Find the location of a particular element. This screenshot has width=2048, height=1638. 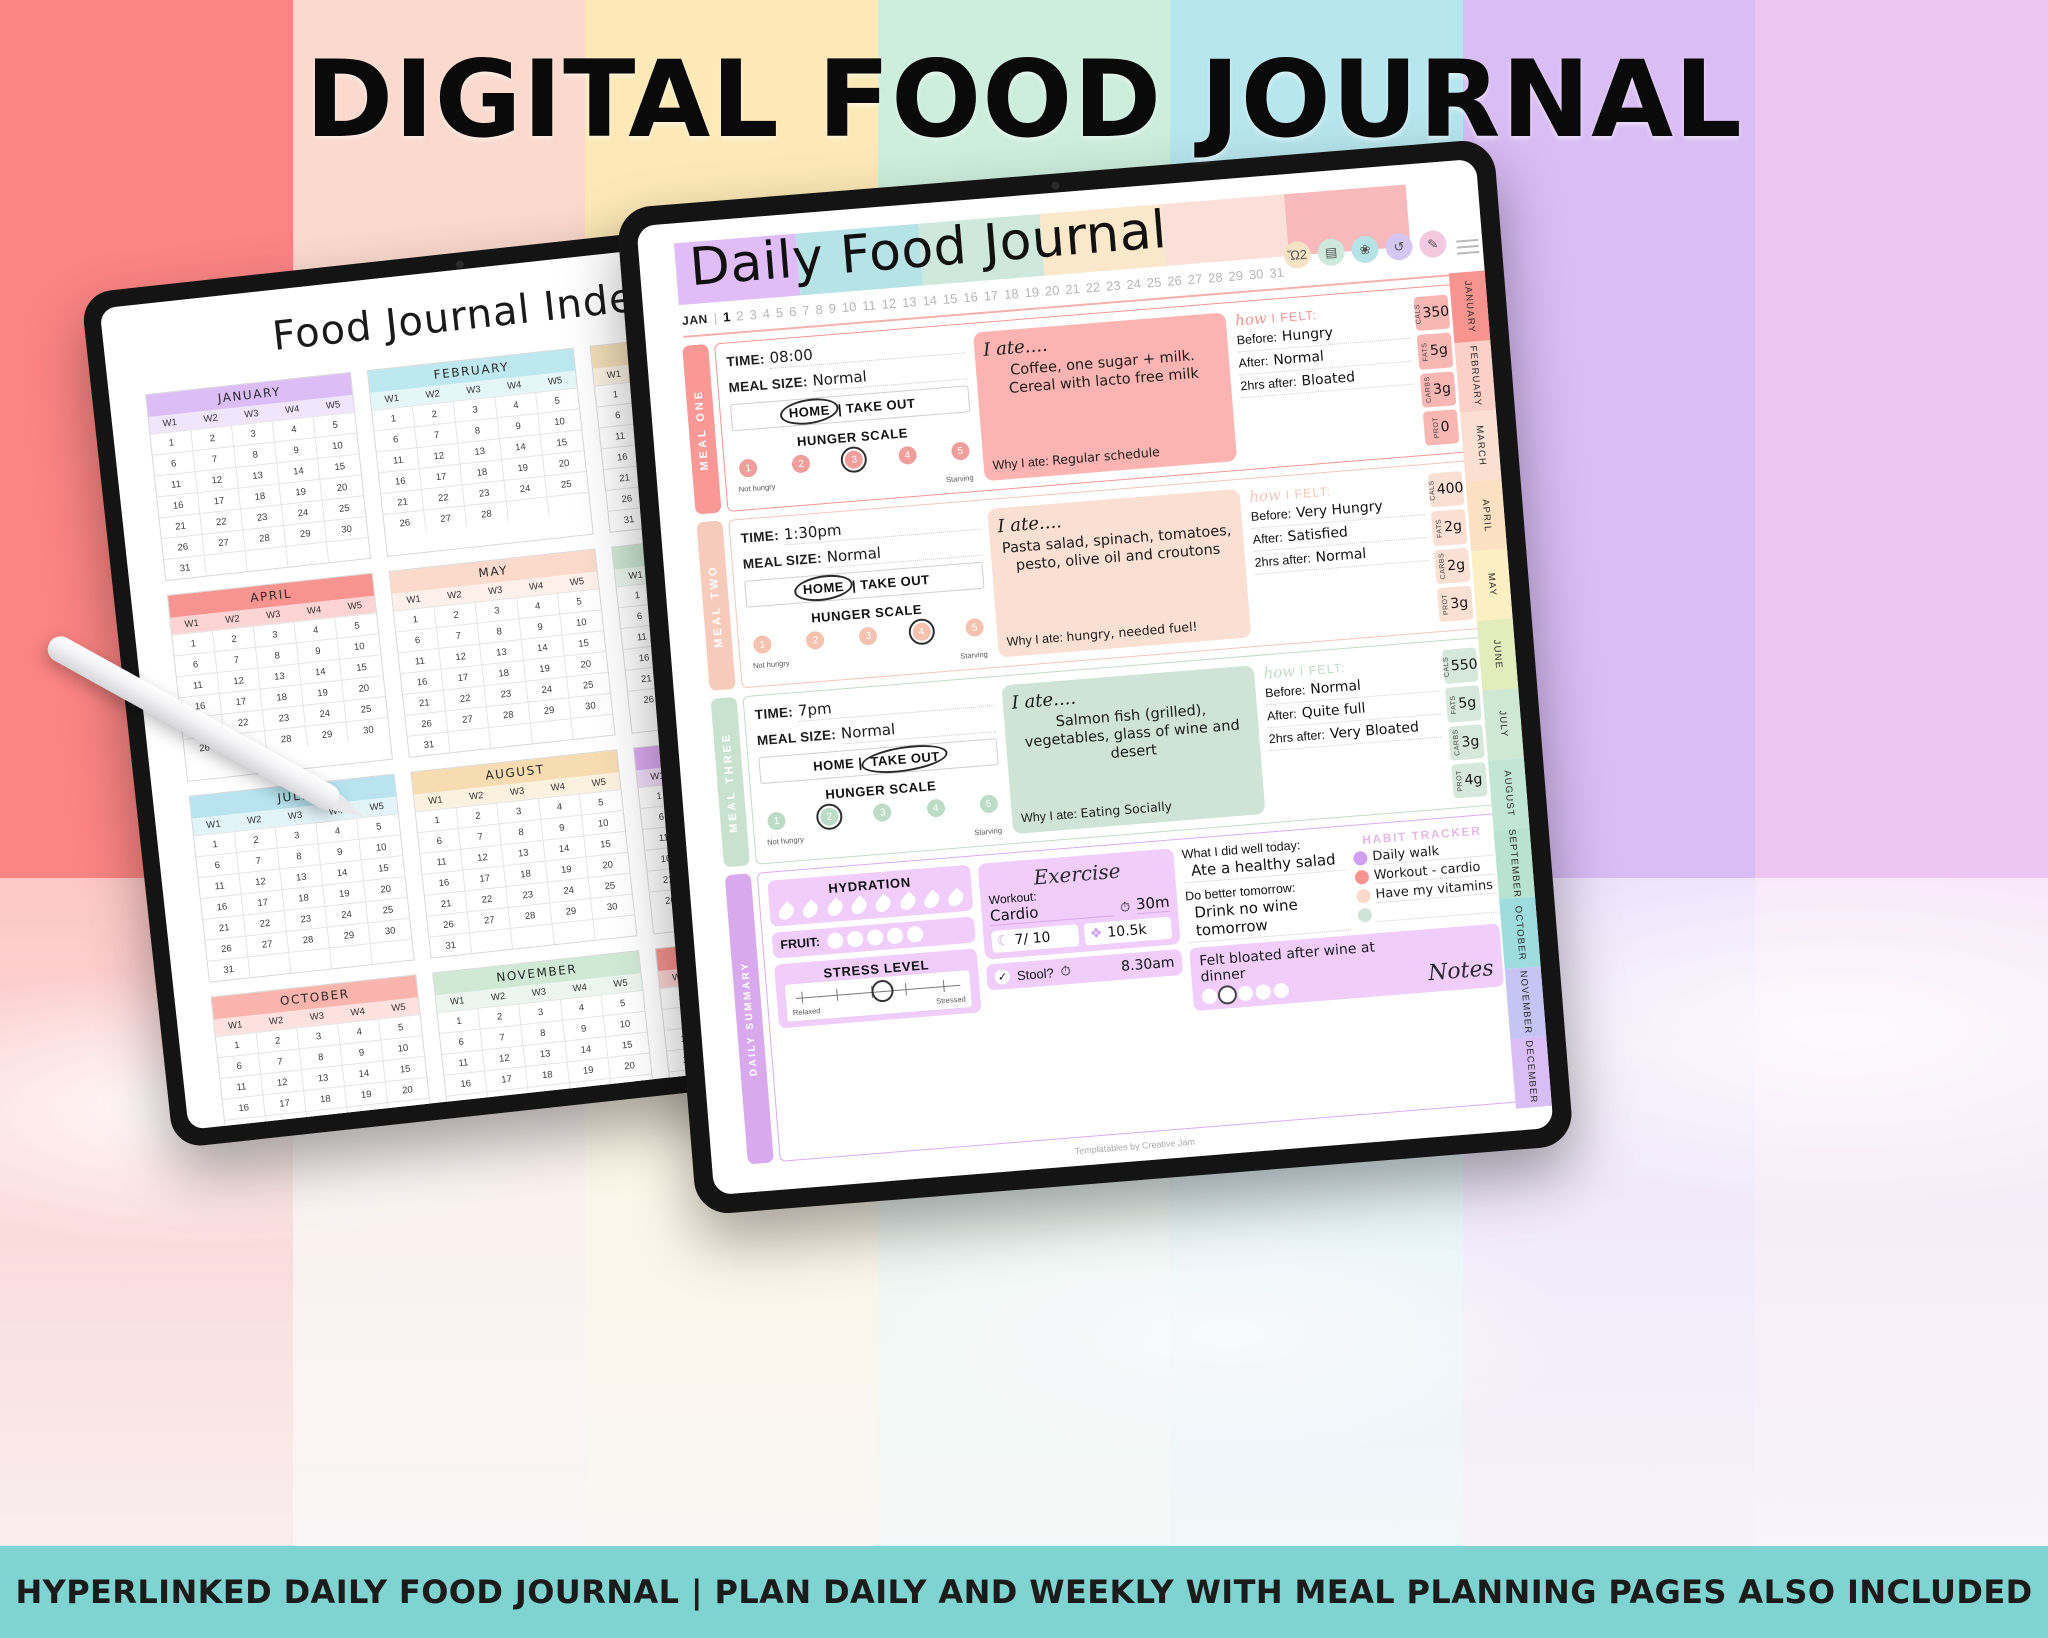

menu-icon is located at coordinates (1468, 248).